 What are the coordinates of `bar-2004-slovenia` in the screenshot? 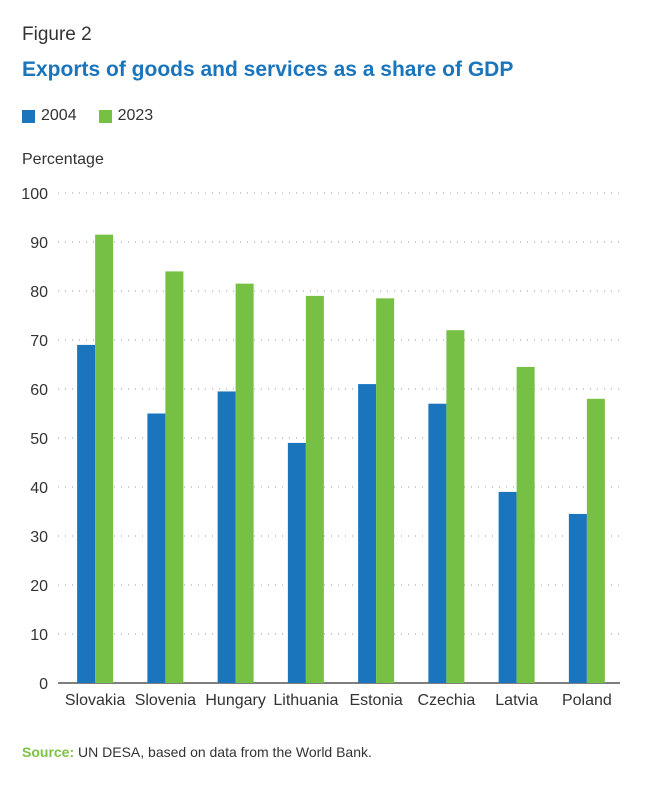 It's located at (156, 548).